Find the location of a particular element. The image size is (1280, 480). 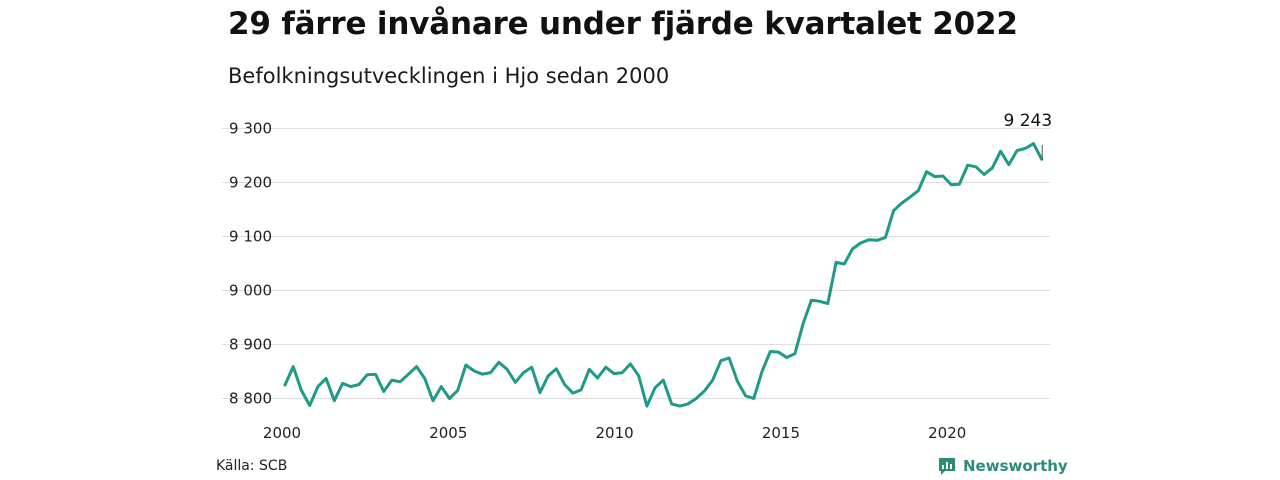

annotation: 9 243 is located at coordinates (1028, 135).